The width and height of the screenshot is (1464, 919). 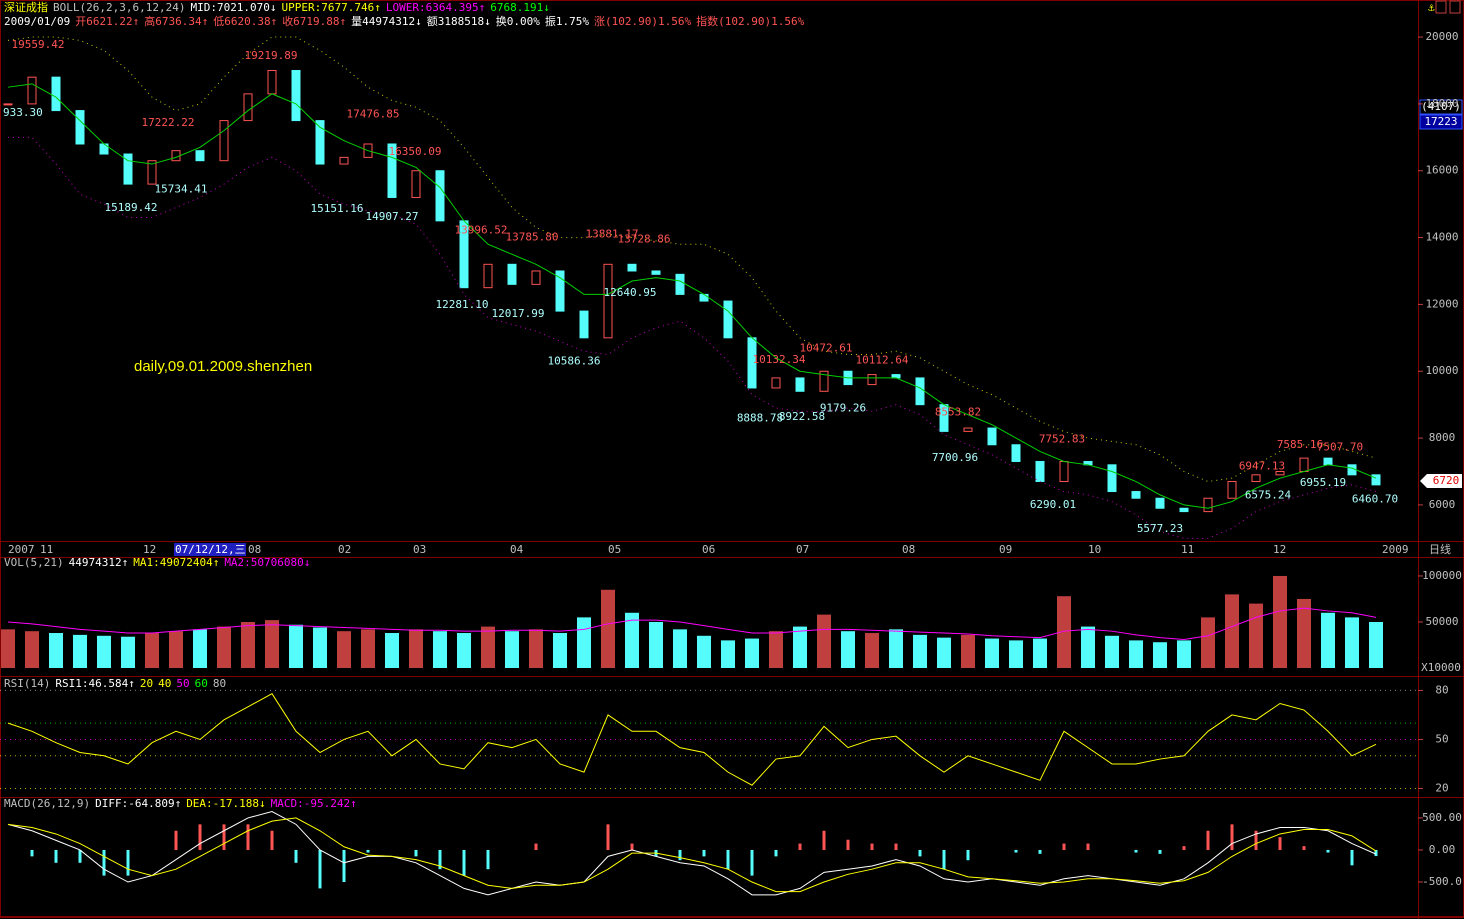 What do you see at coordinates (1262, 465) in the screenshot?
I see `high-label: 6947.13` at bounding box center [1262, 465].